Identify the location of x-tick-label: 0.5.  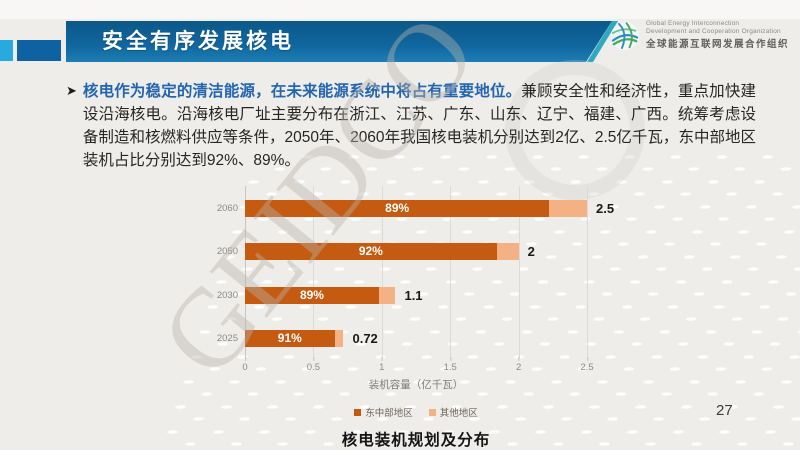
(313, 365).